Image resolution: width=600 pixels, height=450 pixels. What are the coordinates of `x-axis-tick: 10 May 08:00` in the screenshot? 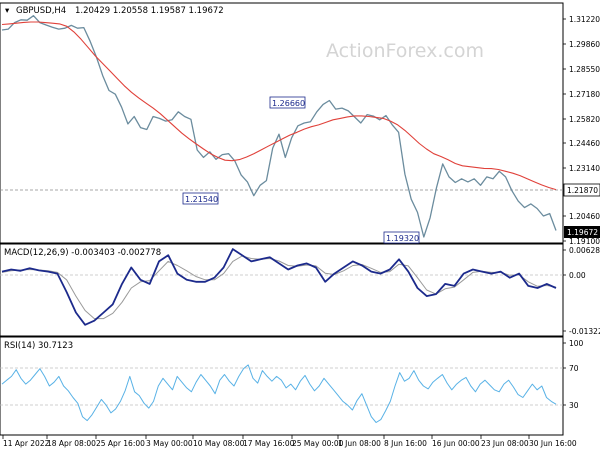 It's located at (219, 443).